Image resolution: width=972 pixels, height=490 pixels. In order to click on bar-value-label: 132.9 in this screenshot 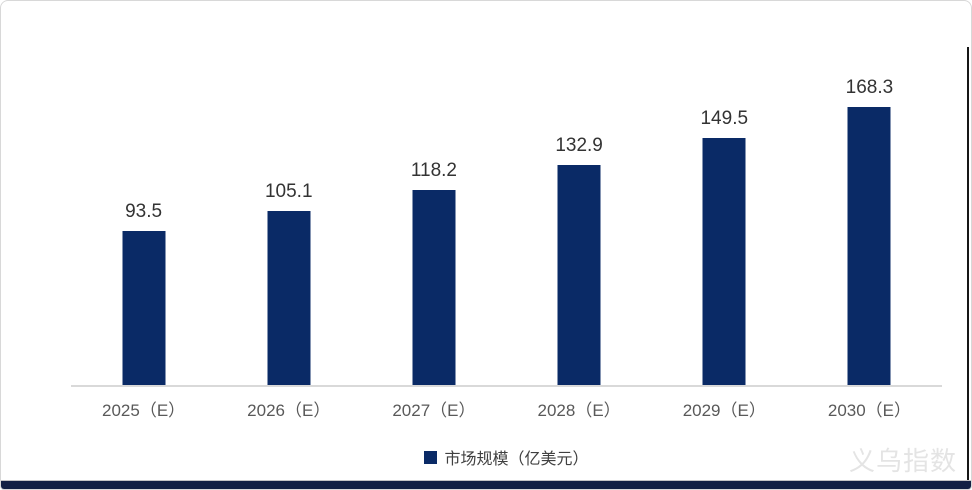, I will do `click(579, 145)`.